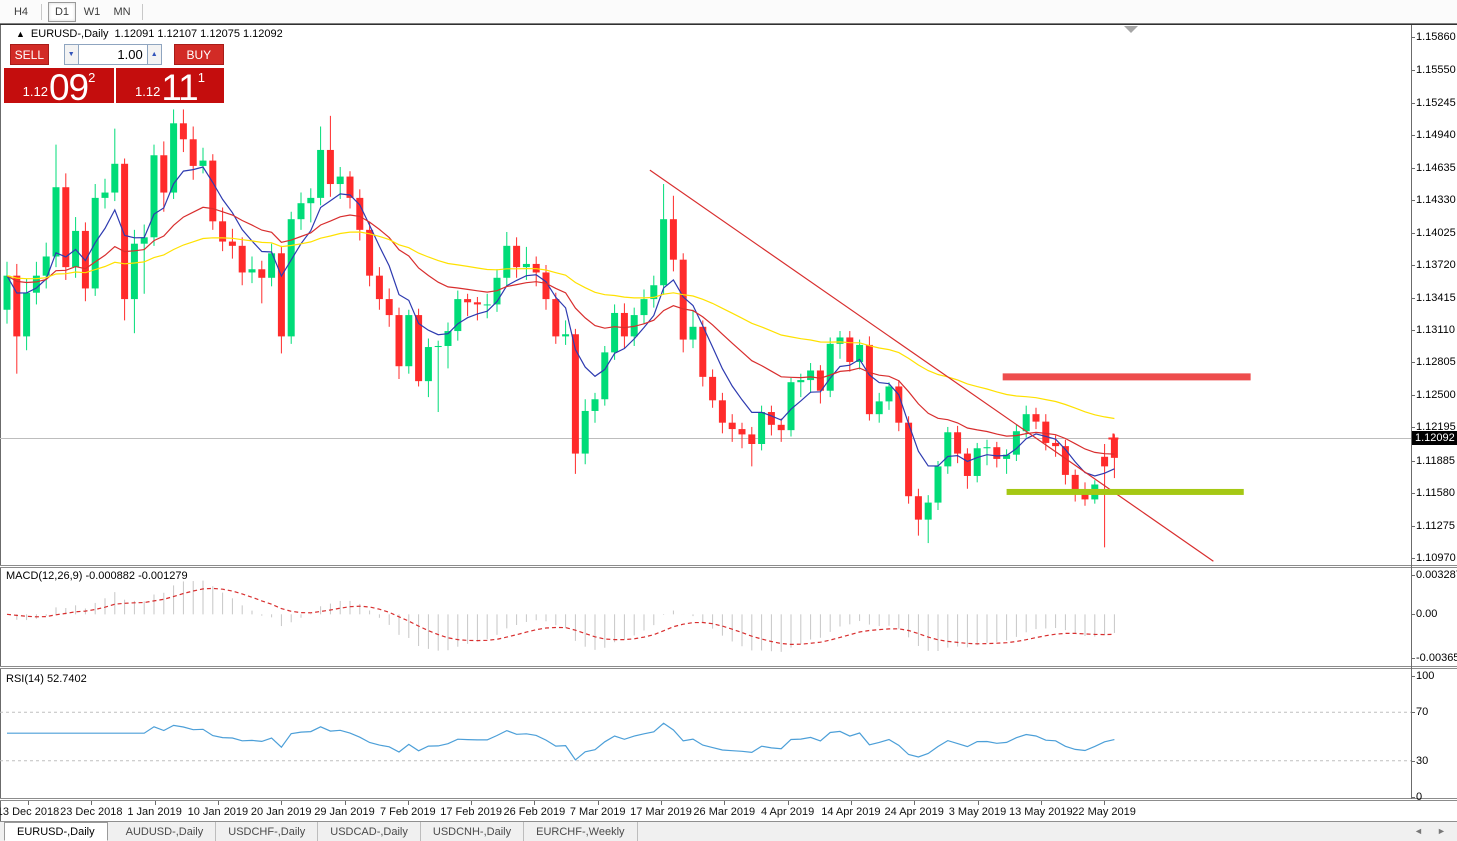 The image size is (1457, 841). Describe the element at coordinates (165, 831) in the screenshot. I see `tab-audusd-daily: AUDUSD-,Daily` at that location.